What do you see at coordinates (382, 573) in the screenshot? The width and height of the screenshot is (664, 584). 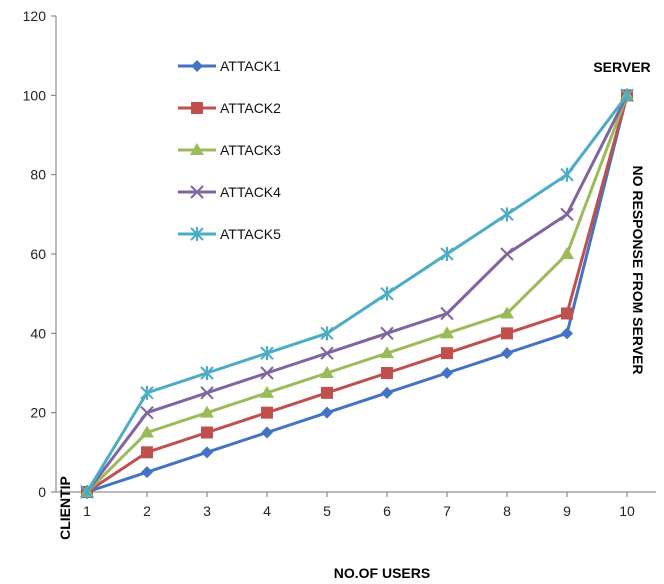 I see `x-axis-title: NO.OF USERS` at bounding box center [382, 573].